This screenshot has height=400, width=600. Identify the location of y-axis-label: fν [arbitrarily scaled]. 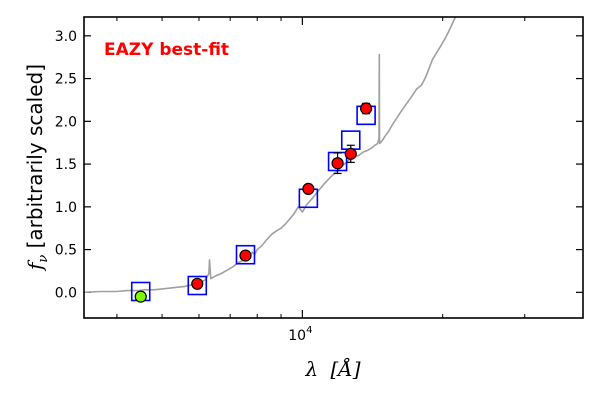
(37, 168).